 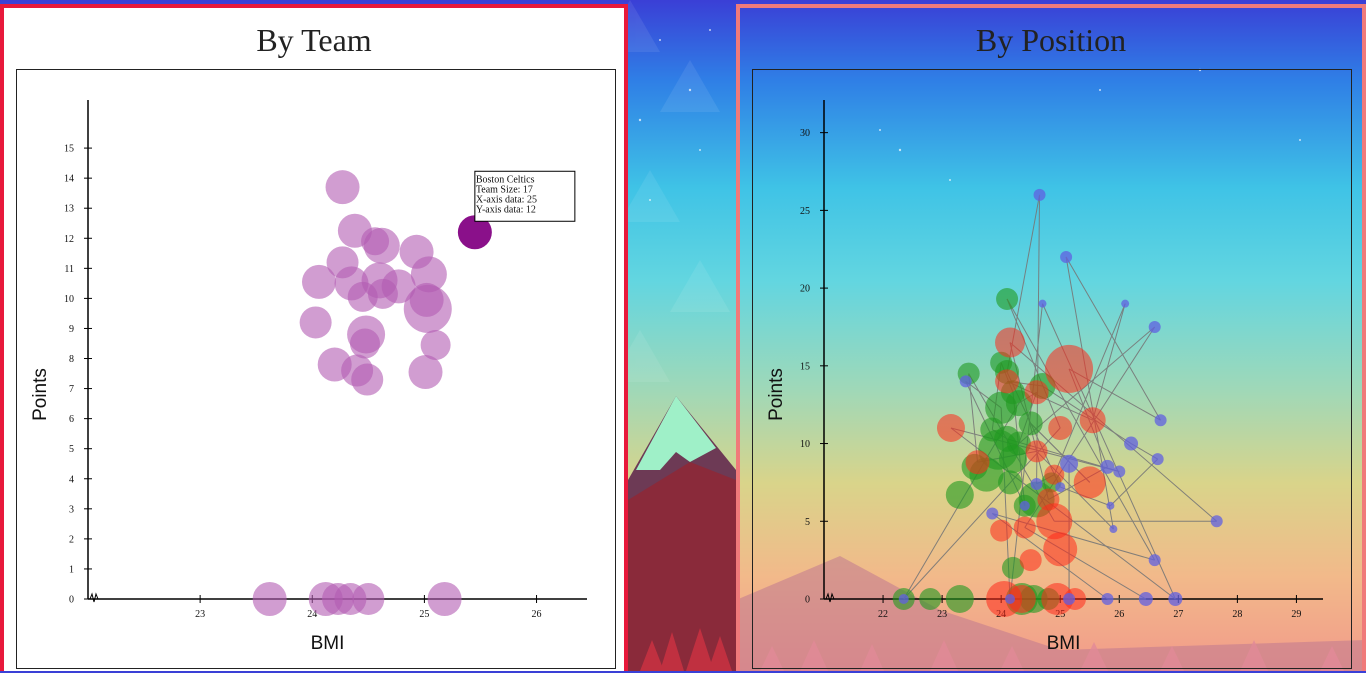 What do you see at coordinates (1051, 40) in the screenshot?
I see `chart-title-by-position: By Position` at bounding box center [1051, 40].